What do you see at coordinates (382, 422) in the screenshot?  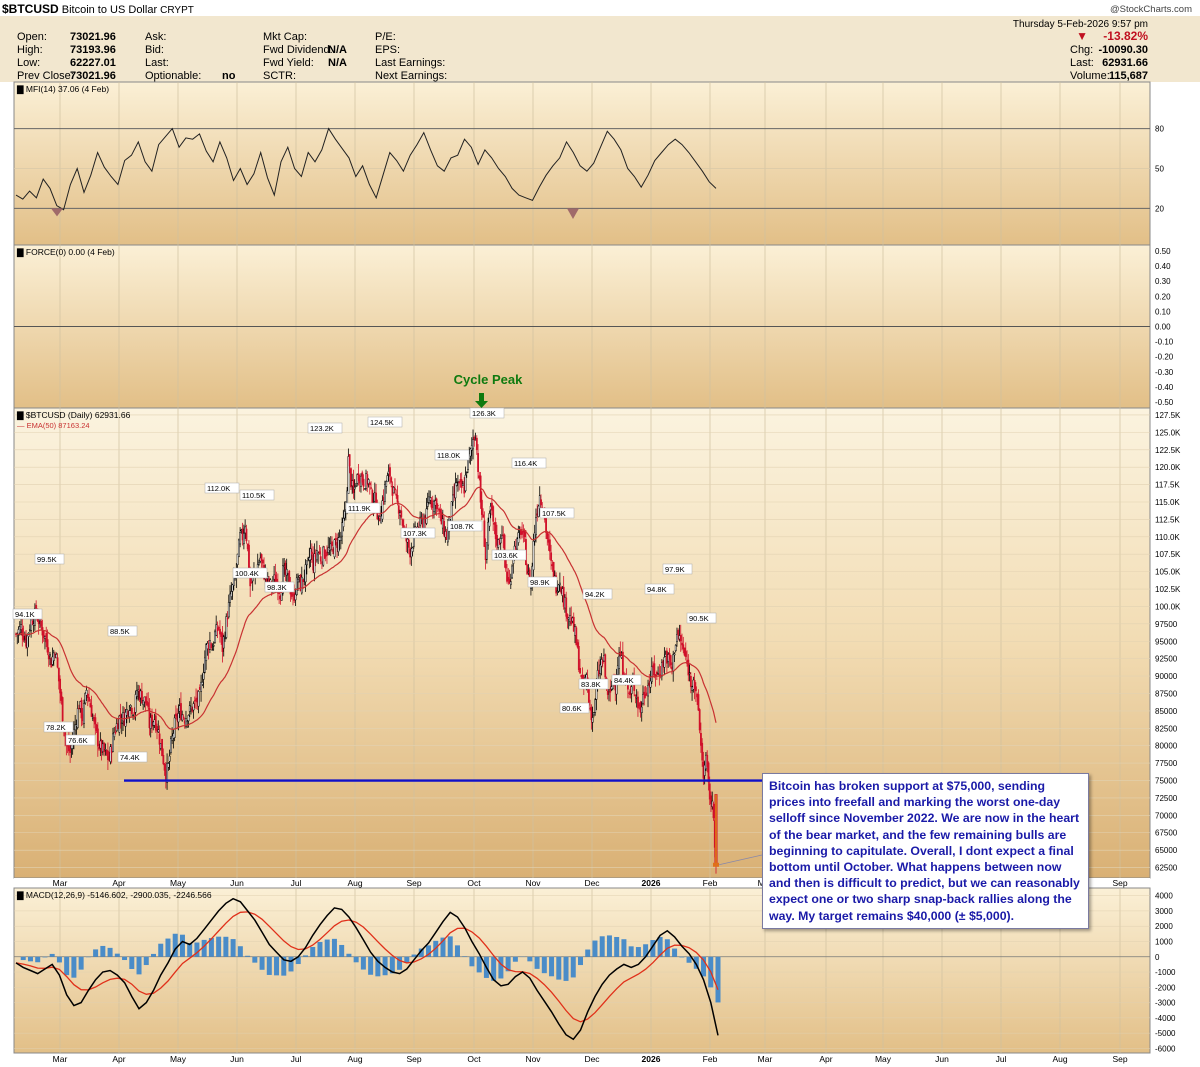 I see `price-extreme-label: 124.5K` at bounding box center [382, 422].